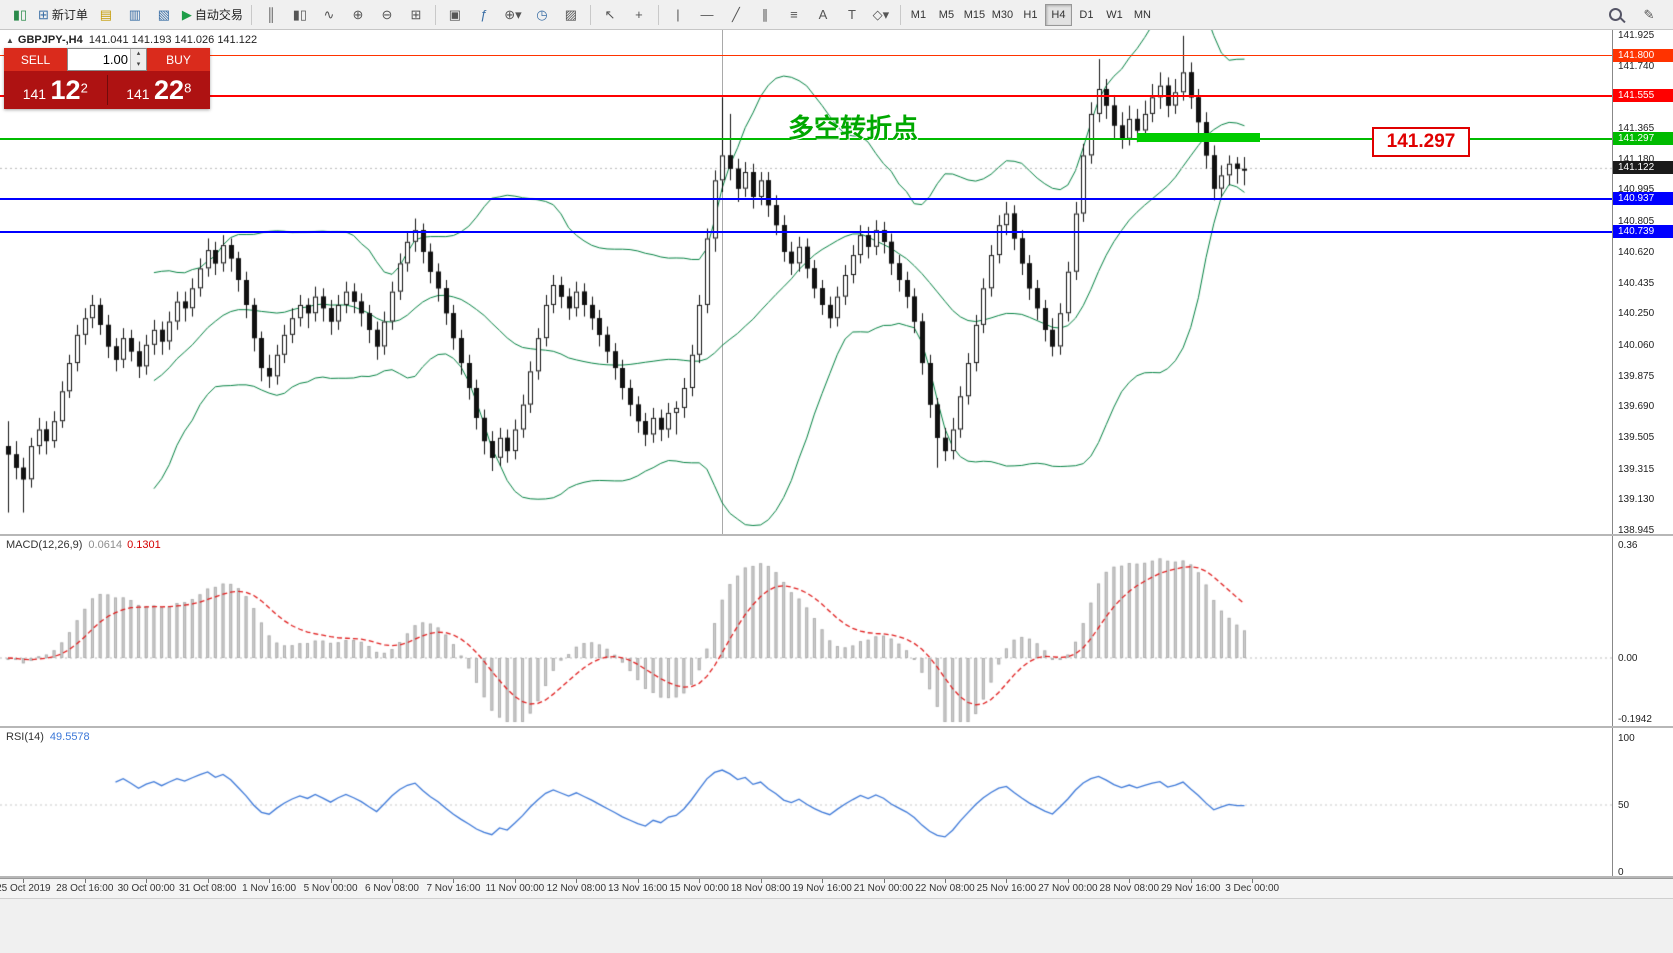 The height and width of the screenshot is (953, 1673). What do you see at coordinates (10, 40) in the screenshot?
I see `one-click-collapse-icon: ▲` at bounding box center [10, 40].